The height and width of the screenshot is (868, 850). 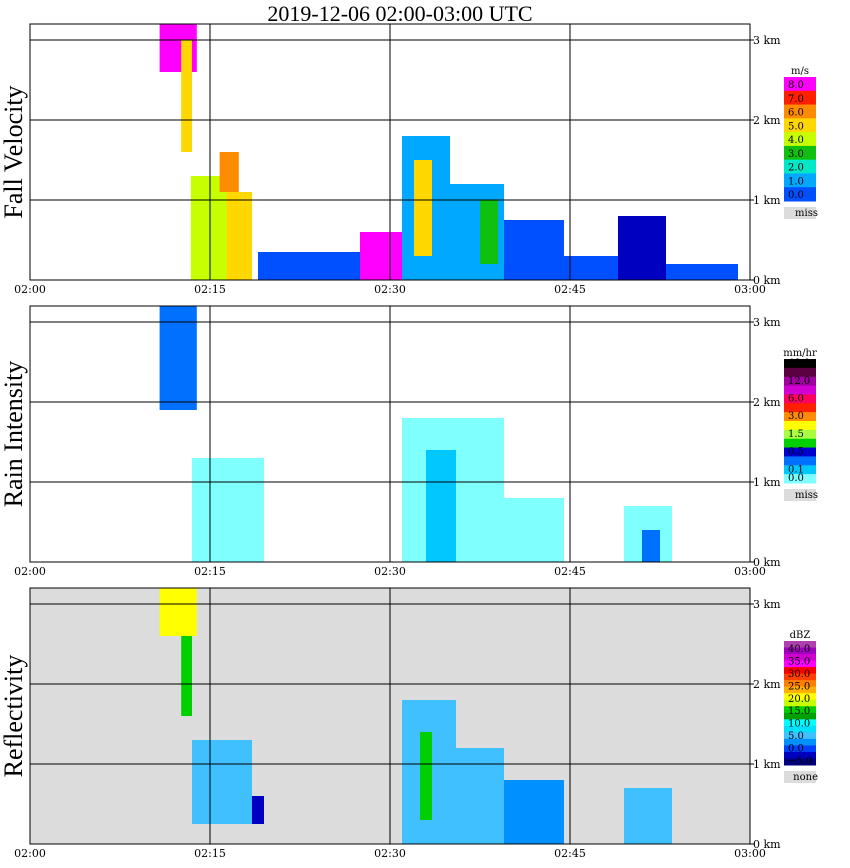 What do you see at coordinates (400, 13) in the screenshot?
I see `chart-title: 2019-12-06 02:00-03:00 UTC` at bounding box center [400, 13].